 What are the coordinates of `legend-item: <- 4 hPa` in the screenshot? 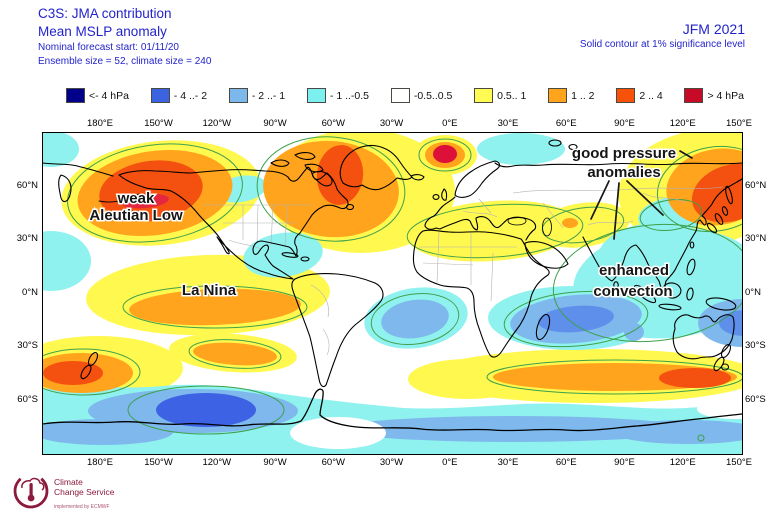 It's located at (97, 95).